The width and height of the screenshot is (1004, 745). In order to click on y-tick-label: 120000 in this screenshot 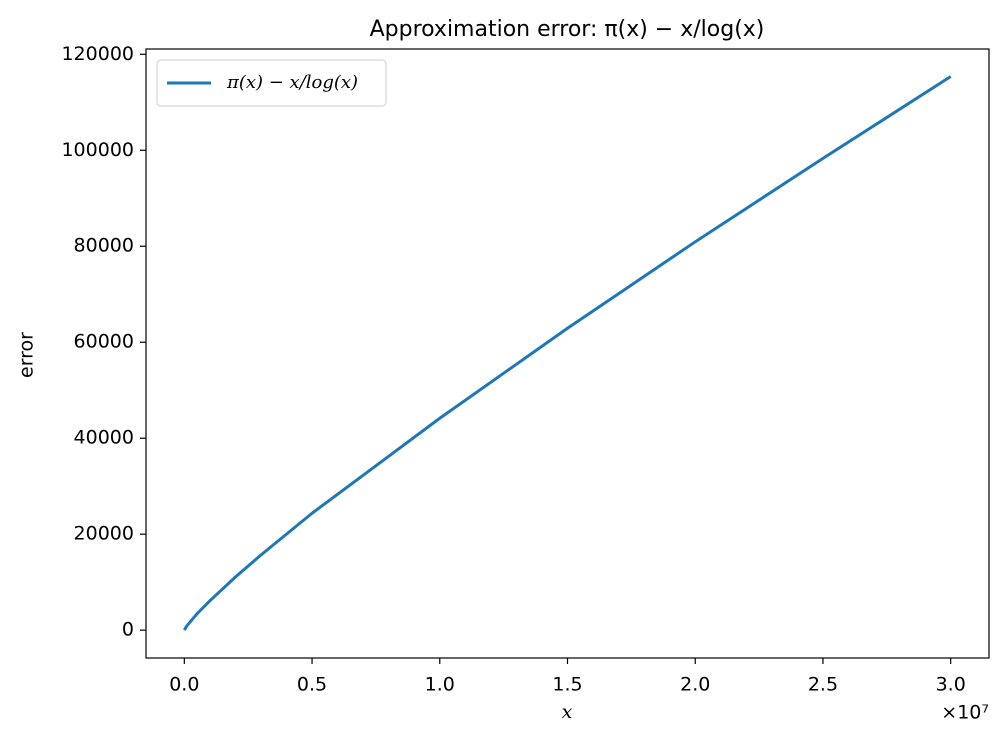, I will do `click(97, 54)`.